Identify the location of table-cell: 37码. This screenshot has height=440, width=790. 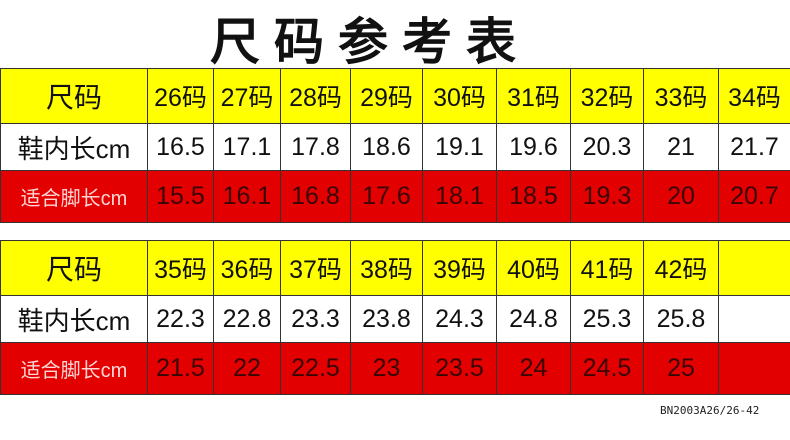
(315, 268).